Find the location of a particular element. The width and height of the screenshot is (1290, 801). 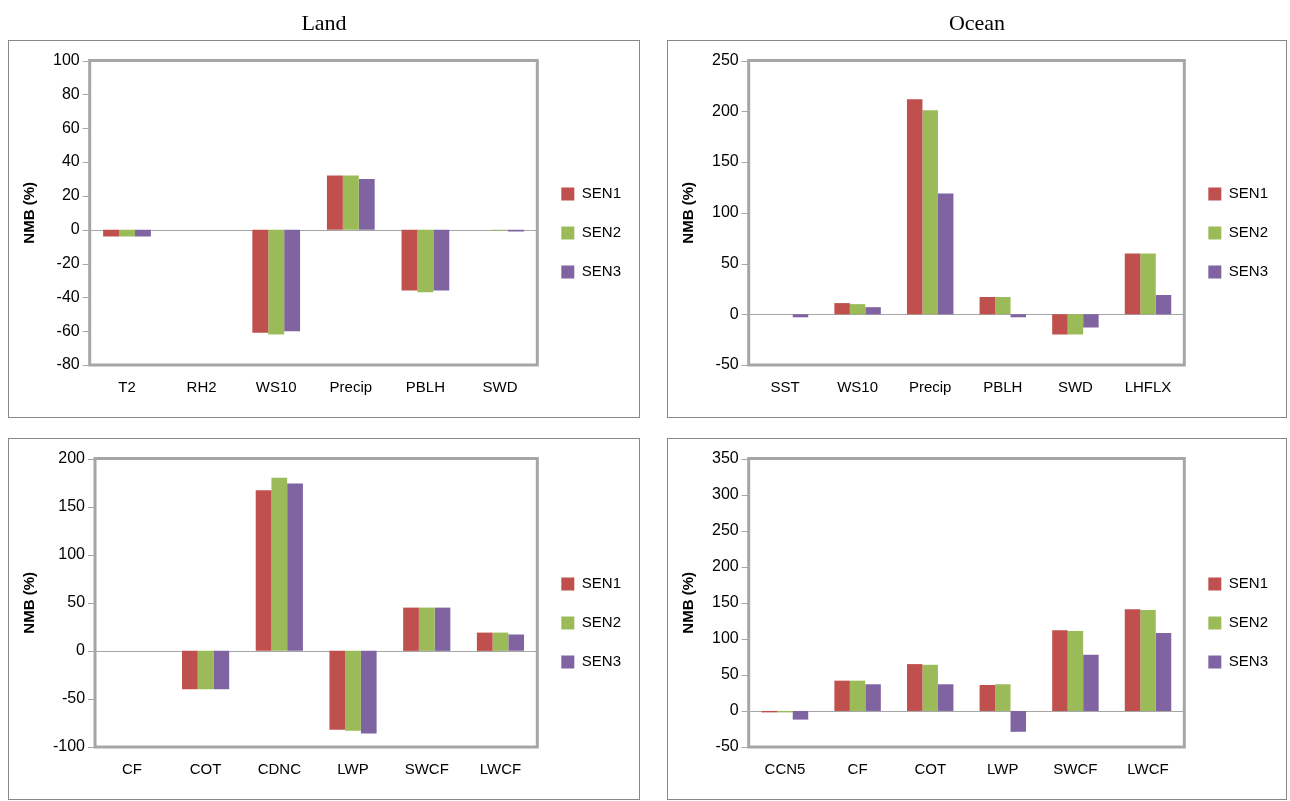

x-tick-label: LHFLX is located at coordinates (1148, 387).